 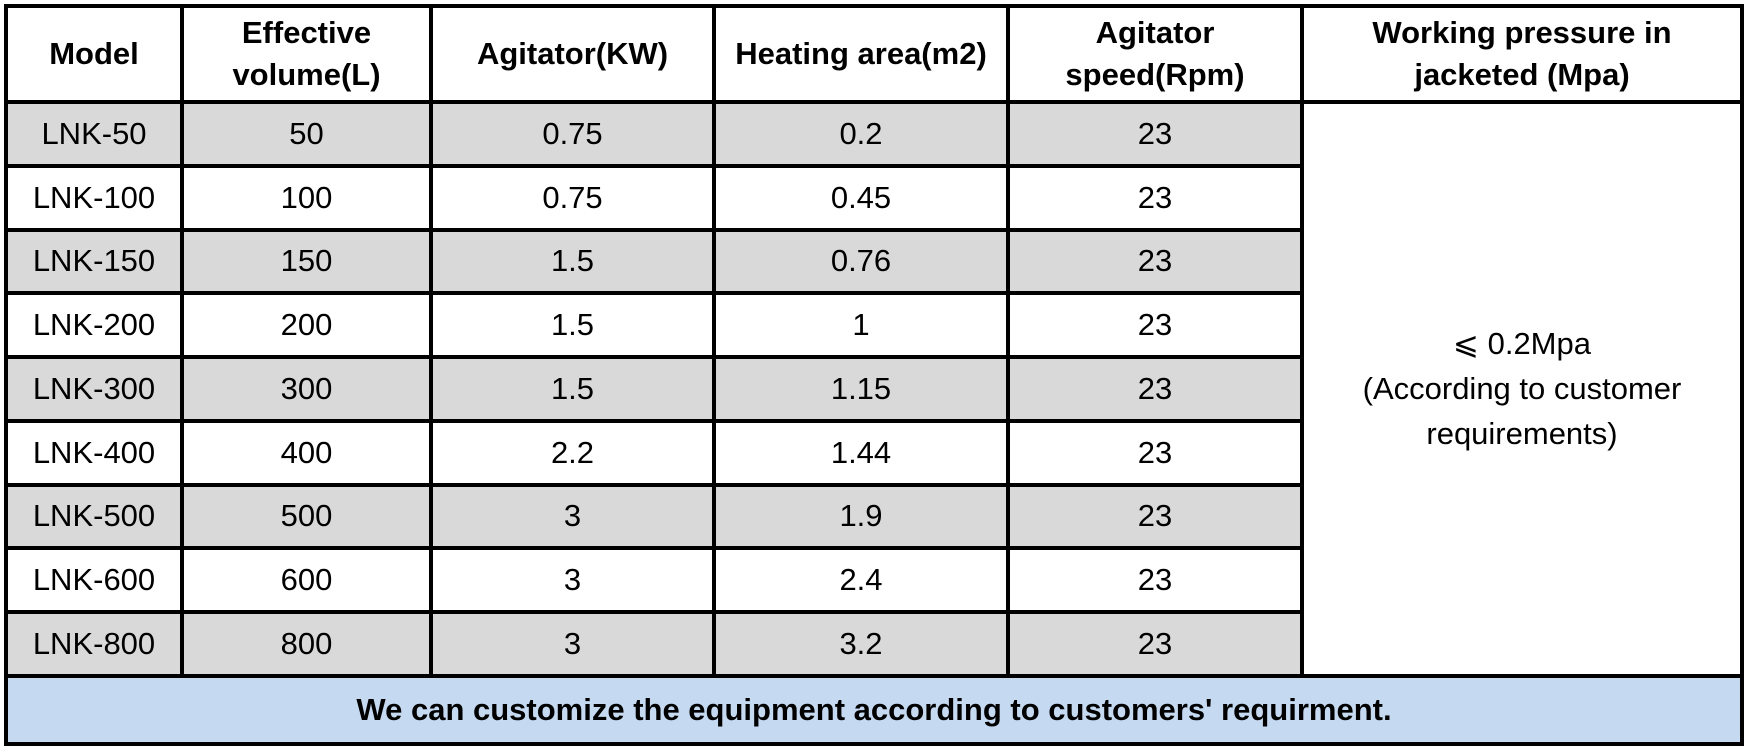 What do you see at coordinates (861, 134) in the screenshot?
I see `heating-area-cell: 0.2` at bounding box center [861, 134].